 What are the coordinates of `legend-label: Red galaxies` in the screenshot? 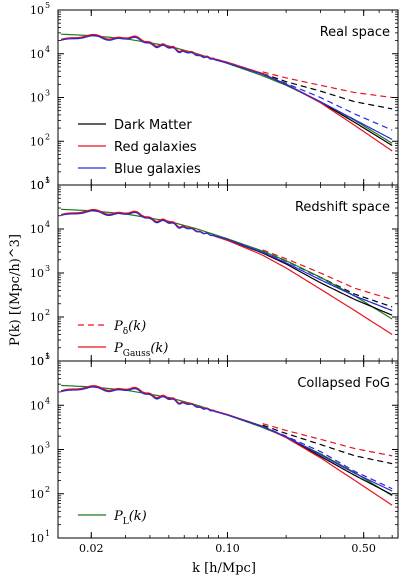 It's located at (155, 147).